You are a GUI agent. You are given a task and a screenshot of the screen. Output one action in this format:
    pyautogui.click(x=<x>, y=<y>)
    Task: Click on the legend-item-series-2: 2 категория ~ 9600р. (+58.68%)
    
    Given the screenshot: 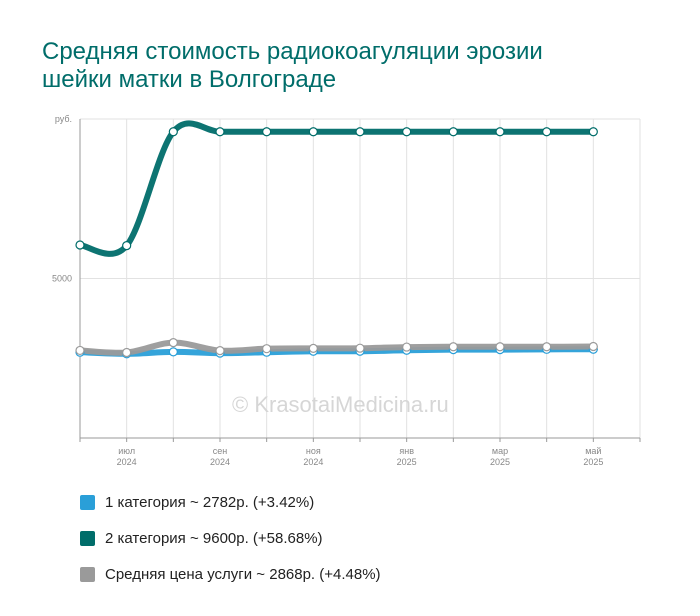 What is the action you would take?
    pyautogui.click(x=230, y=538)
    